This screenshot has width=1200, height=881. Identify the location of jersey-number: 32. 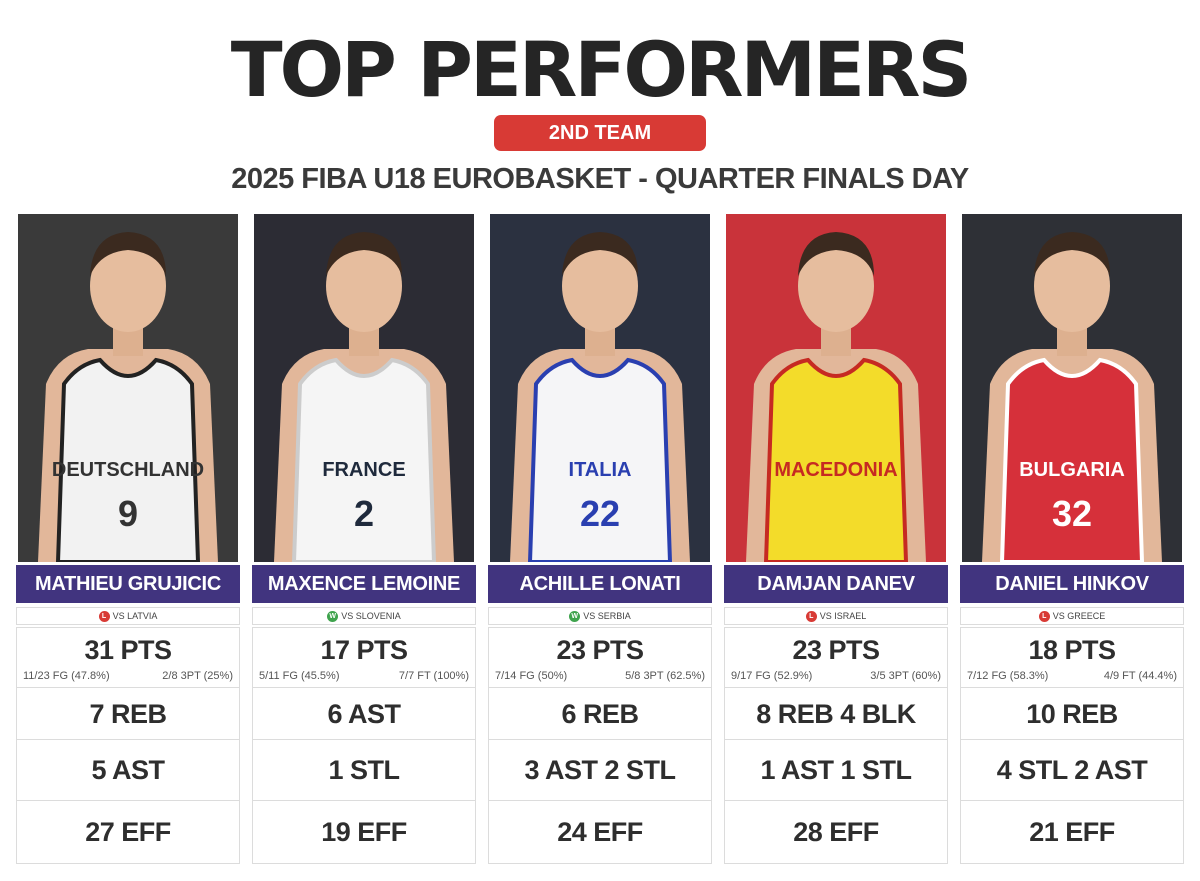
(1072, 513).